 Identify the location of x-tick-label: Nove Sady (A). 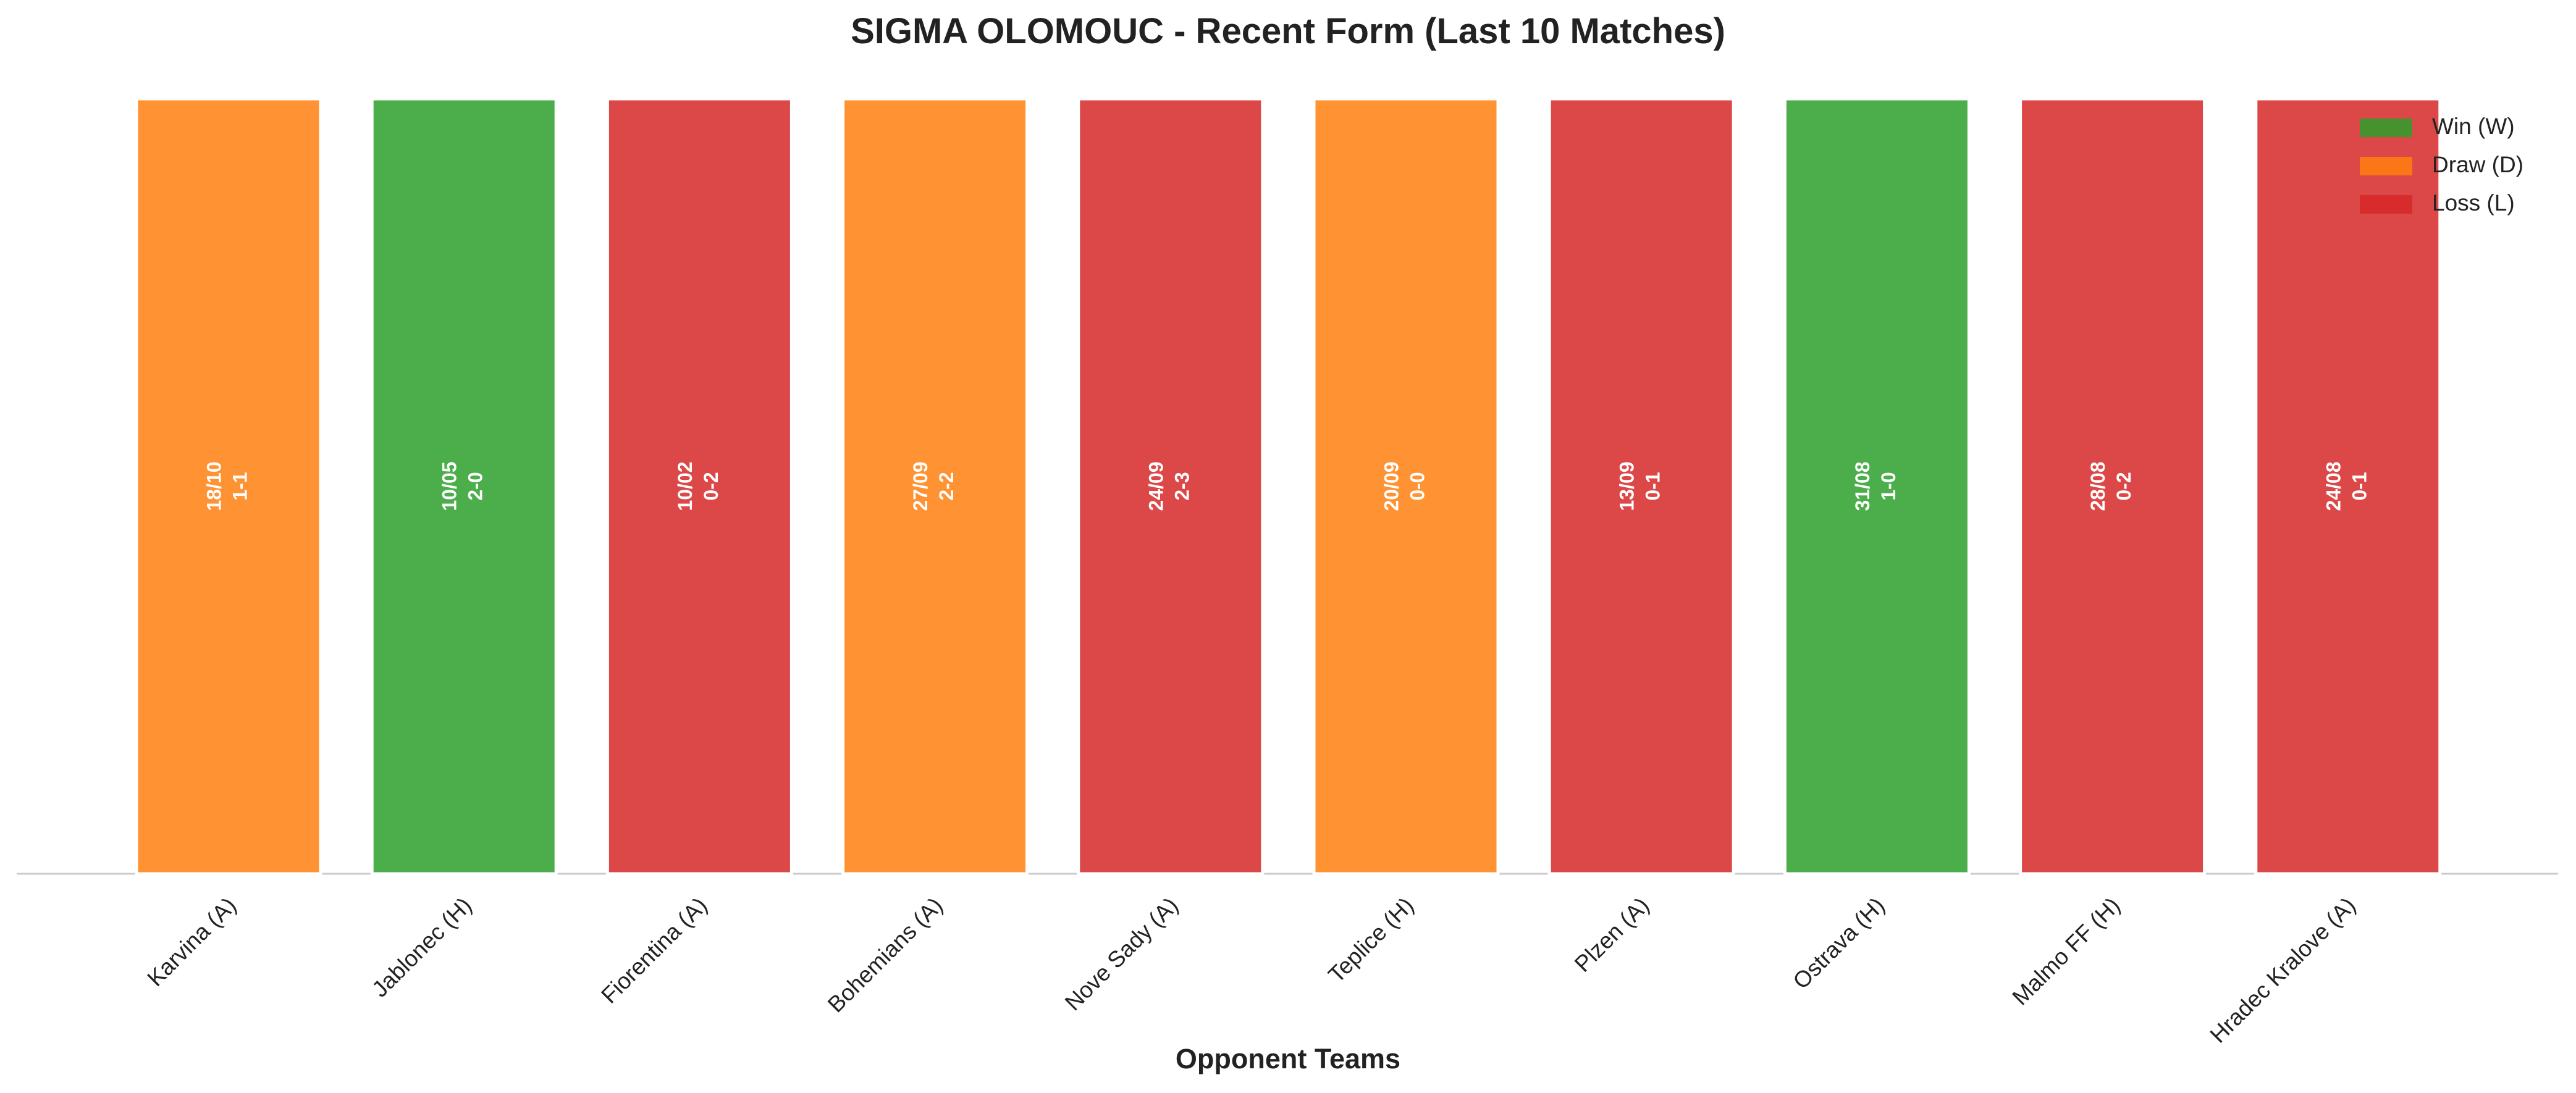
(1121, 953).